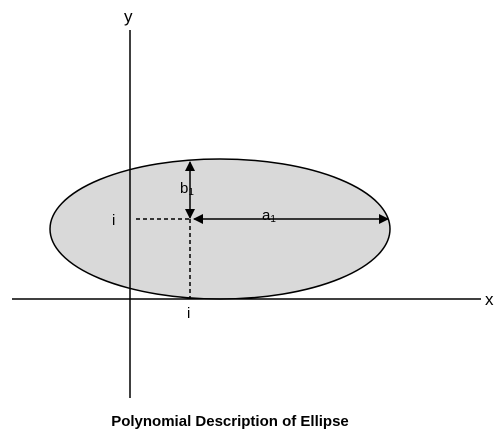  Describe the element at coordinates (273, 219) in the screenshot. I see `semi-major-subscript: 1` at that location.